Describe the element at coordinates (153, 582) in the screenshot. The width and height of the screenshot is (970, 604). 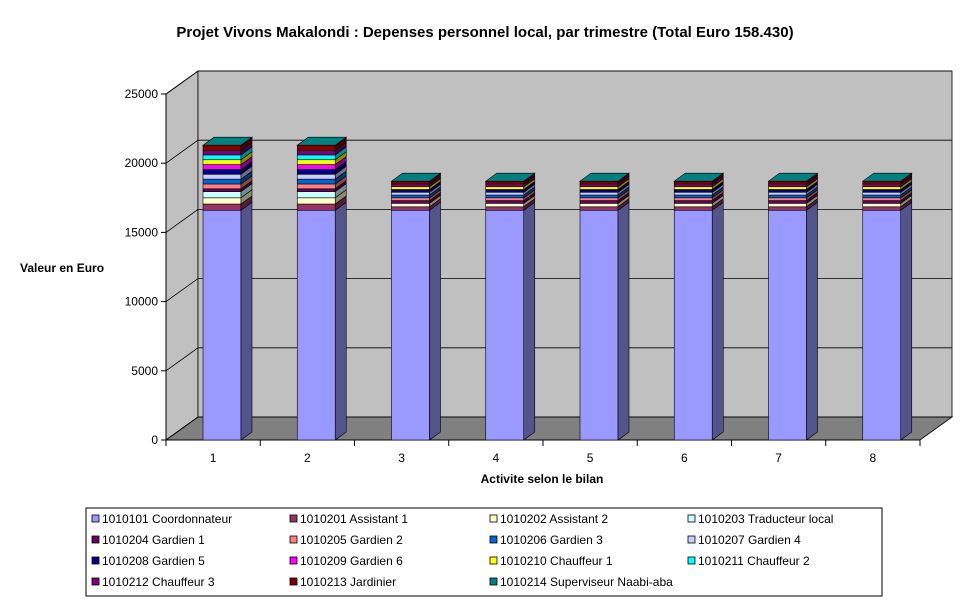
I see `legend-item: 1010212 Chauffeur 3` at that location.